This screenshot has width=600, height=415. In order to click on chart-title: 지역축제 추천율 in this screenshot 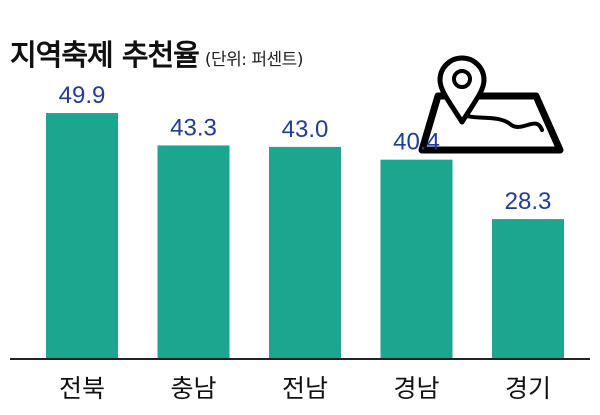, I will do `click(105, 55)`.